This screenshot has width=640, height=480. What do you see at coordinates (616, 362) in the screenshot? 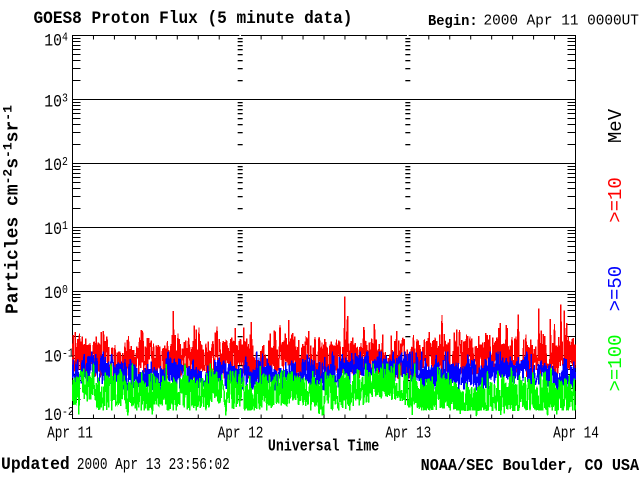
I see `svg-text: >=100` at bounding box center [616, 362].